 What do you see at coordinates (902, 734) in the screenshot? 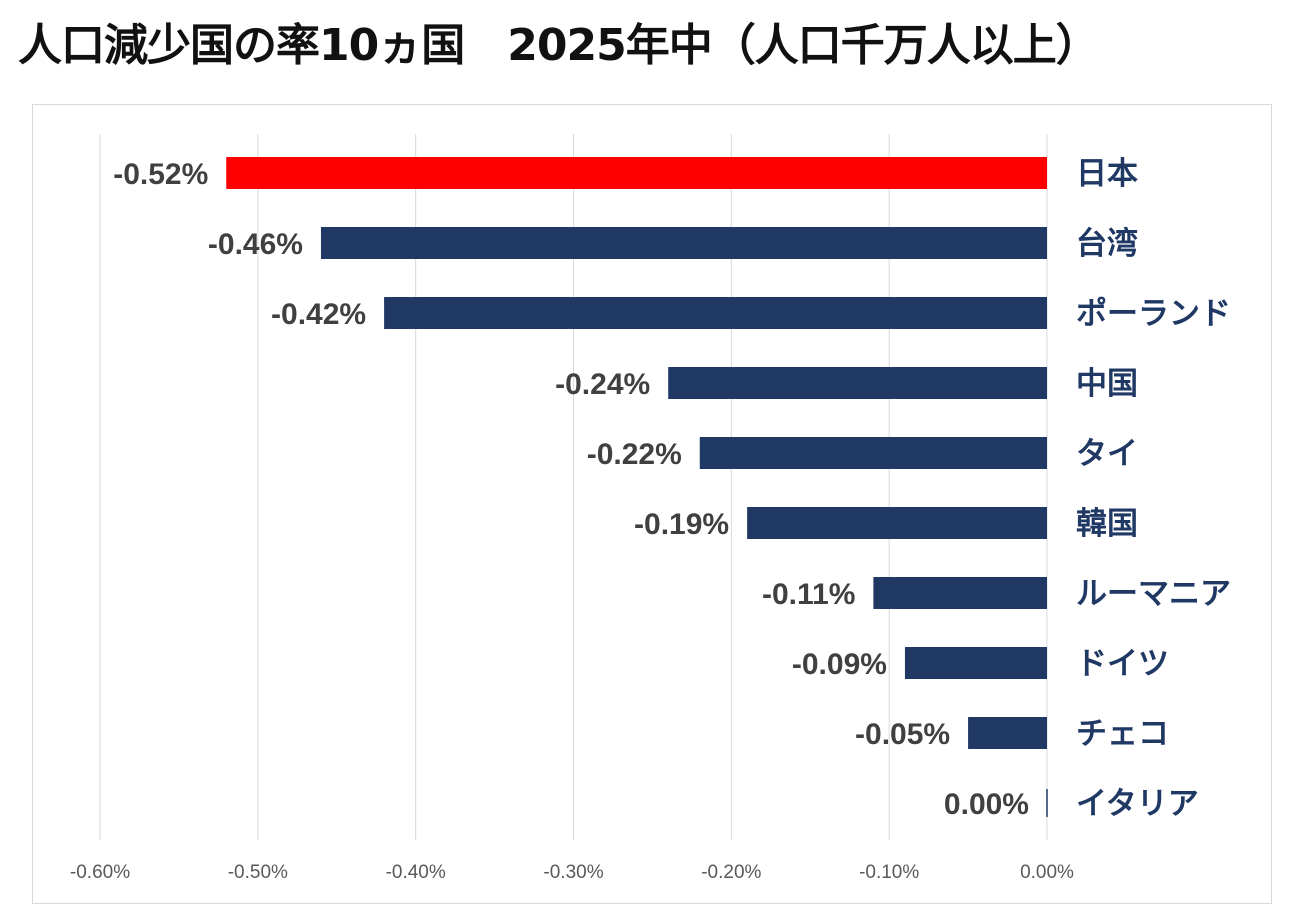
I see `data-label: -0.05%` at bounding box center [902, 734].